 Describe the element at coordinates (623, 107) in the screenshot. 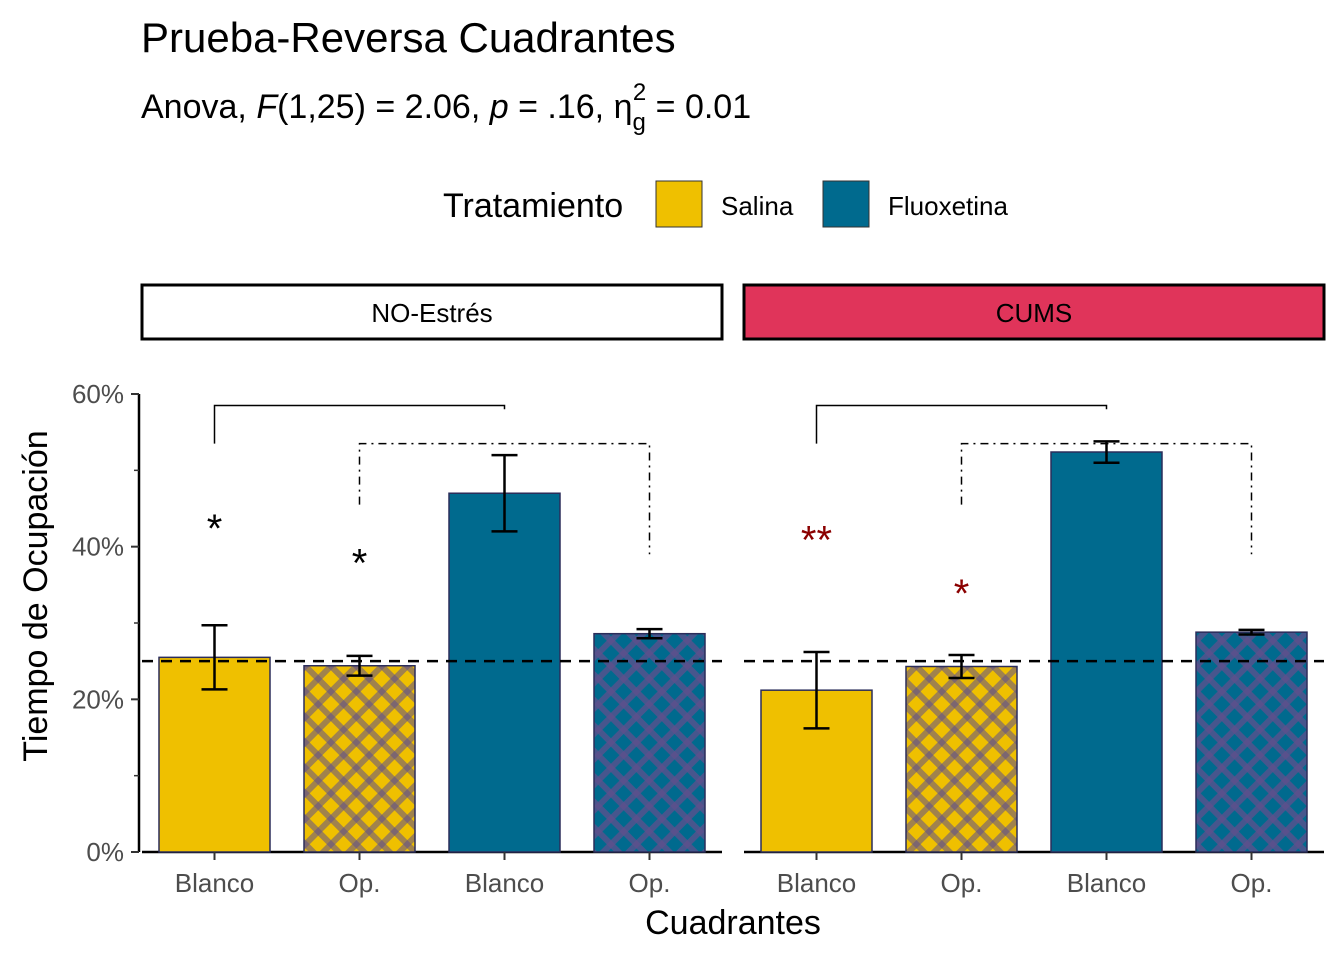

I see `subtitle-eta: η` at that location.